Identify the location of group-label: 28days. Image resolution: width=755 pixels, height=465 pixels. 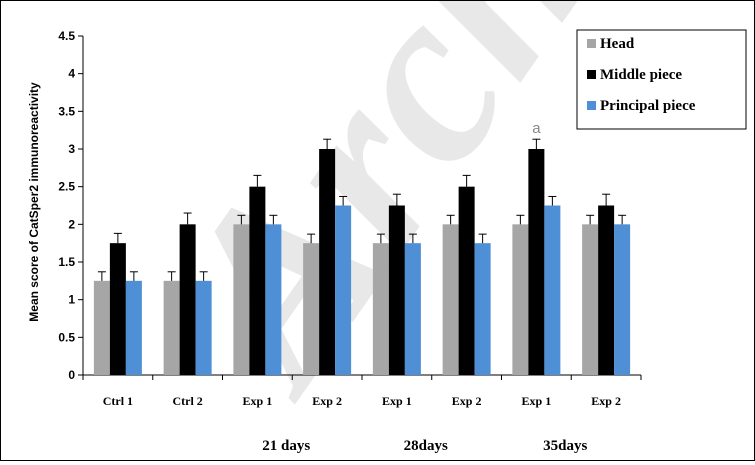
(426, 446).